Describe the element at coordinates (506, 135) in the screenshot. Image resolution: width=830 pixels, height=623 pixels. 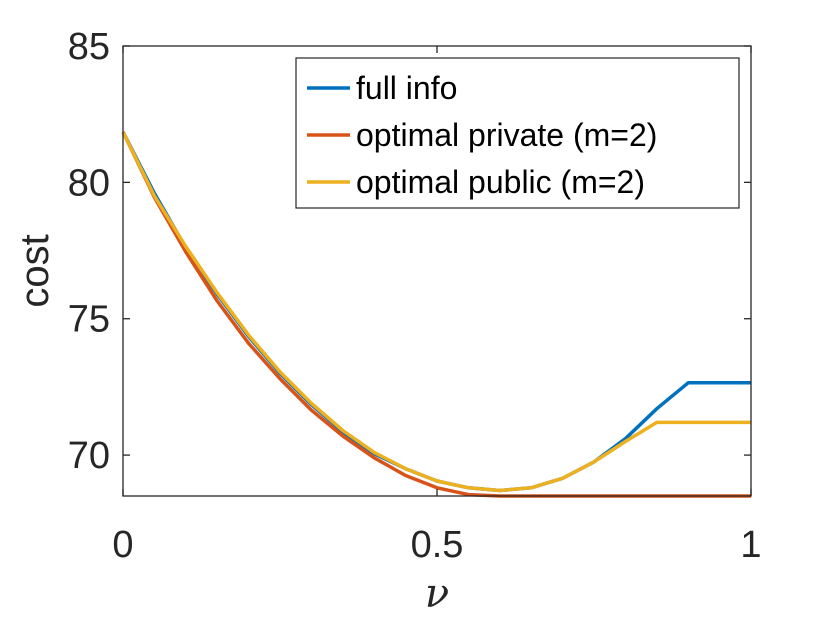
I see `legend-label-2: optimal private (m=2)` at that location.